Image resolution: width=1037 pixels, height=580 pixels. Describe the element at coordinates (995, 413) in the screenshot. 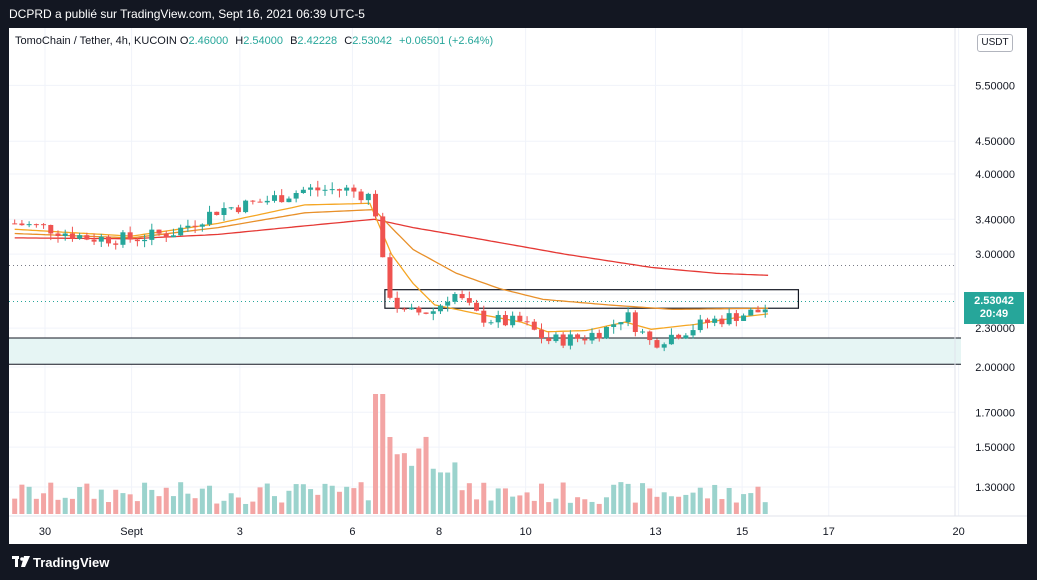

I see `price-tick-label: 1.70000` at that location.